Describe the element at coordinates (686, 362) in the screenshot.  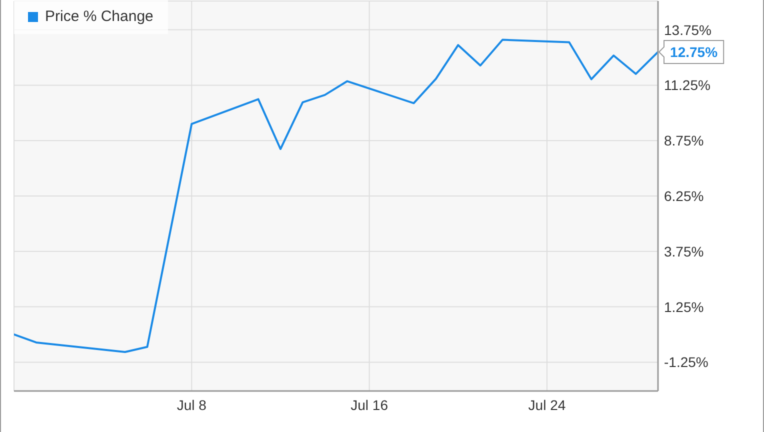
I see `y-tick-label: -1.25%` at that location.